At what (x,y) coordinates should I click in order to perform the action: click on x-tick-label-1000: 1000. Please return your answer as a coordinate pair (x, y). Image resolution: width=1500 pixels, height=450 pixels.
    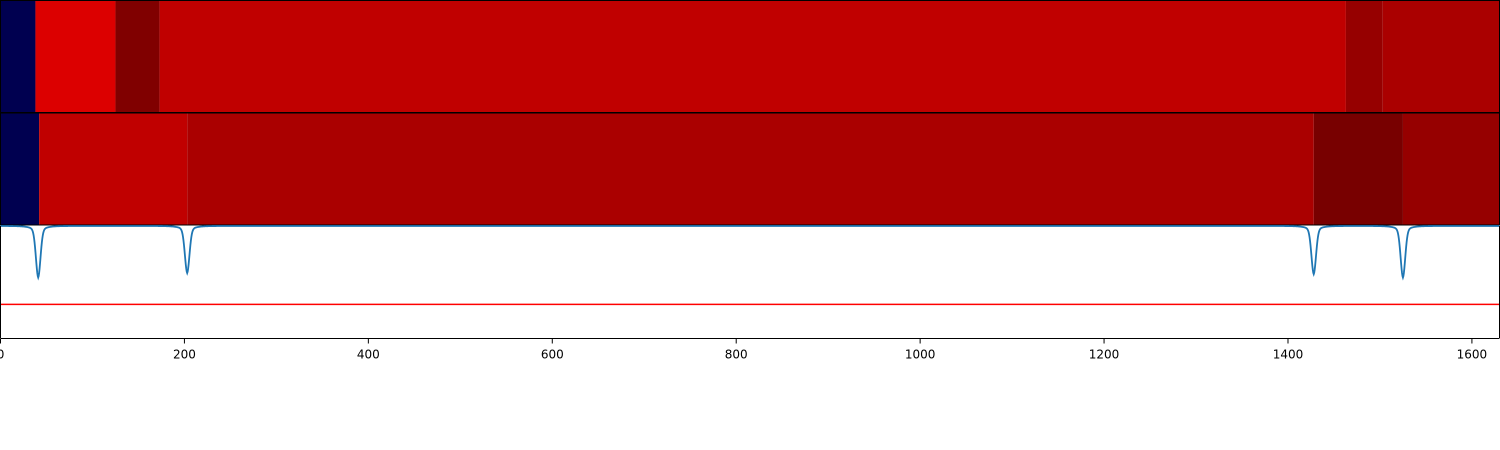
    Looking at the image, I should click on (920, 355).